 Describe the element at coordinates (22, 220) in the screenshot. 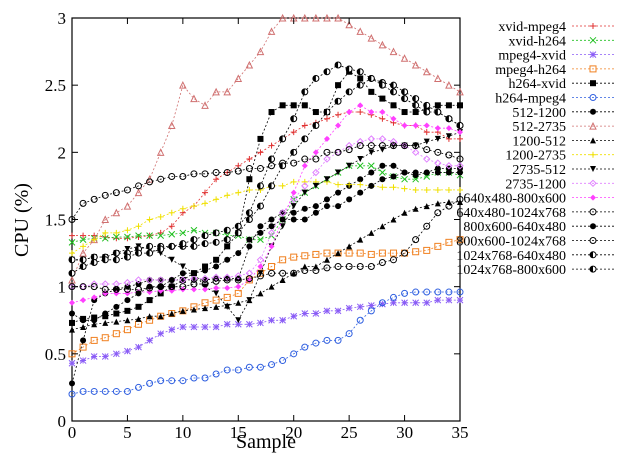

I see `y-axis-label: CPU (%)` at that location.